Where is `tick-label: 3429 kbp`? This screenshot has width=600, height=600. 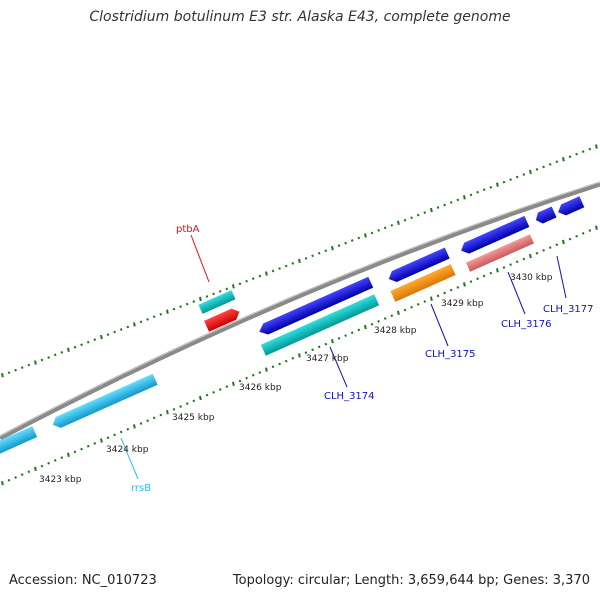
tick-label: 3429 kbp is located at coordinates (462, 304).